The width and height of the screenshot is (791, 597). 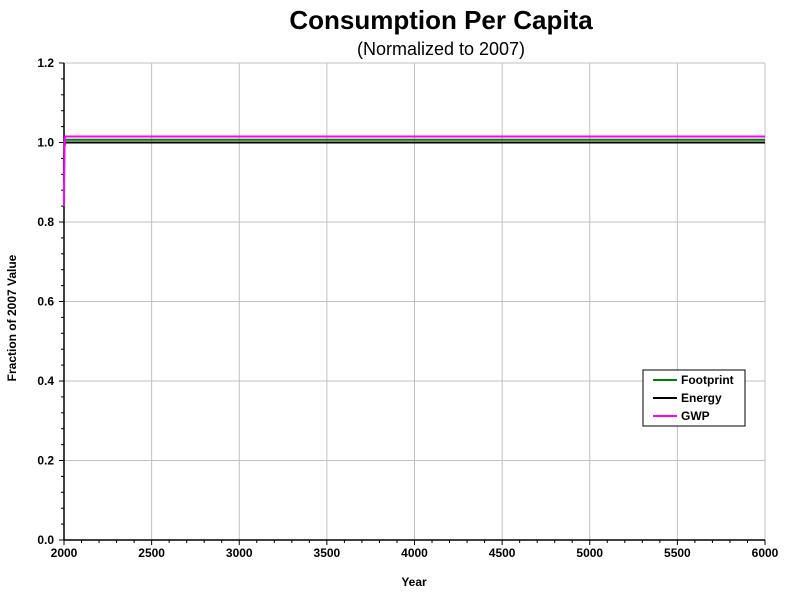 I want to click on x-tick-label: 4500, so click(x=502, y=553).